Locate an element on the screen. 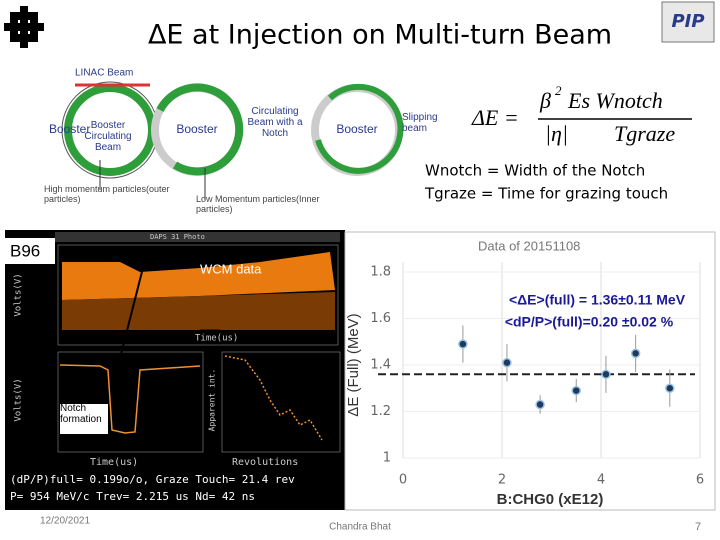 Image resolution: width=720 pixels, height=540 pixels. x-tick-label: 4 is located at coordinates (601, 480).